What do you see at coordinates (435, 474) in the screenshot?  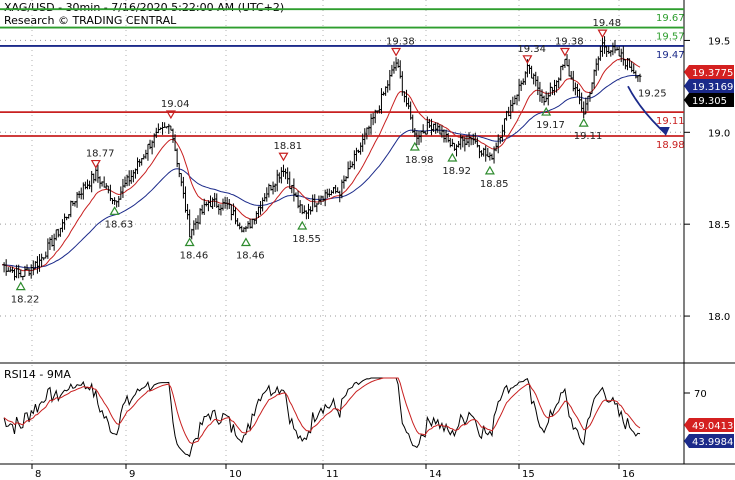 I see `x-tick-label: 14` at bounding box center [435, 474].